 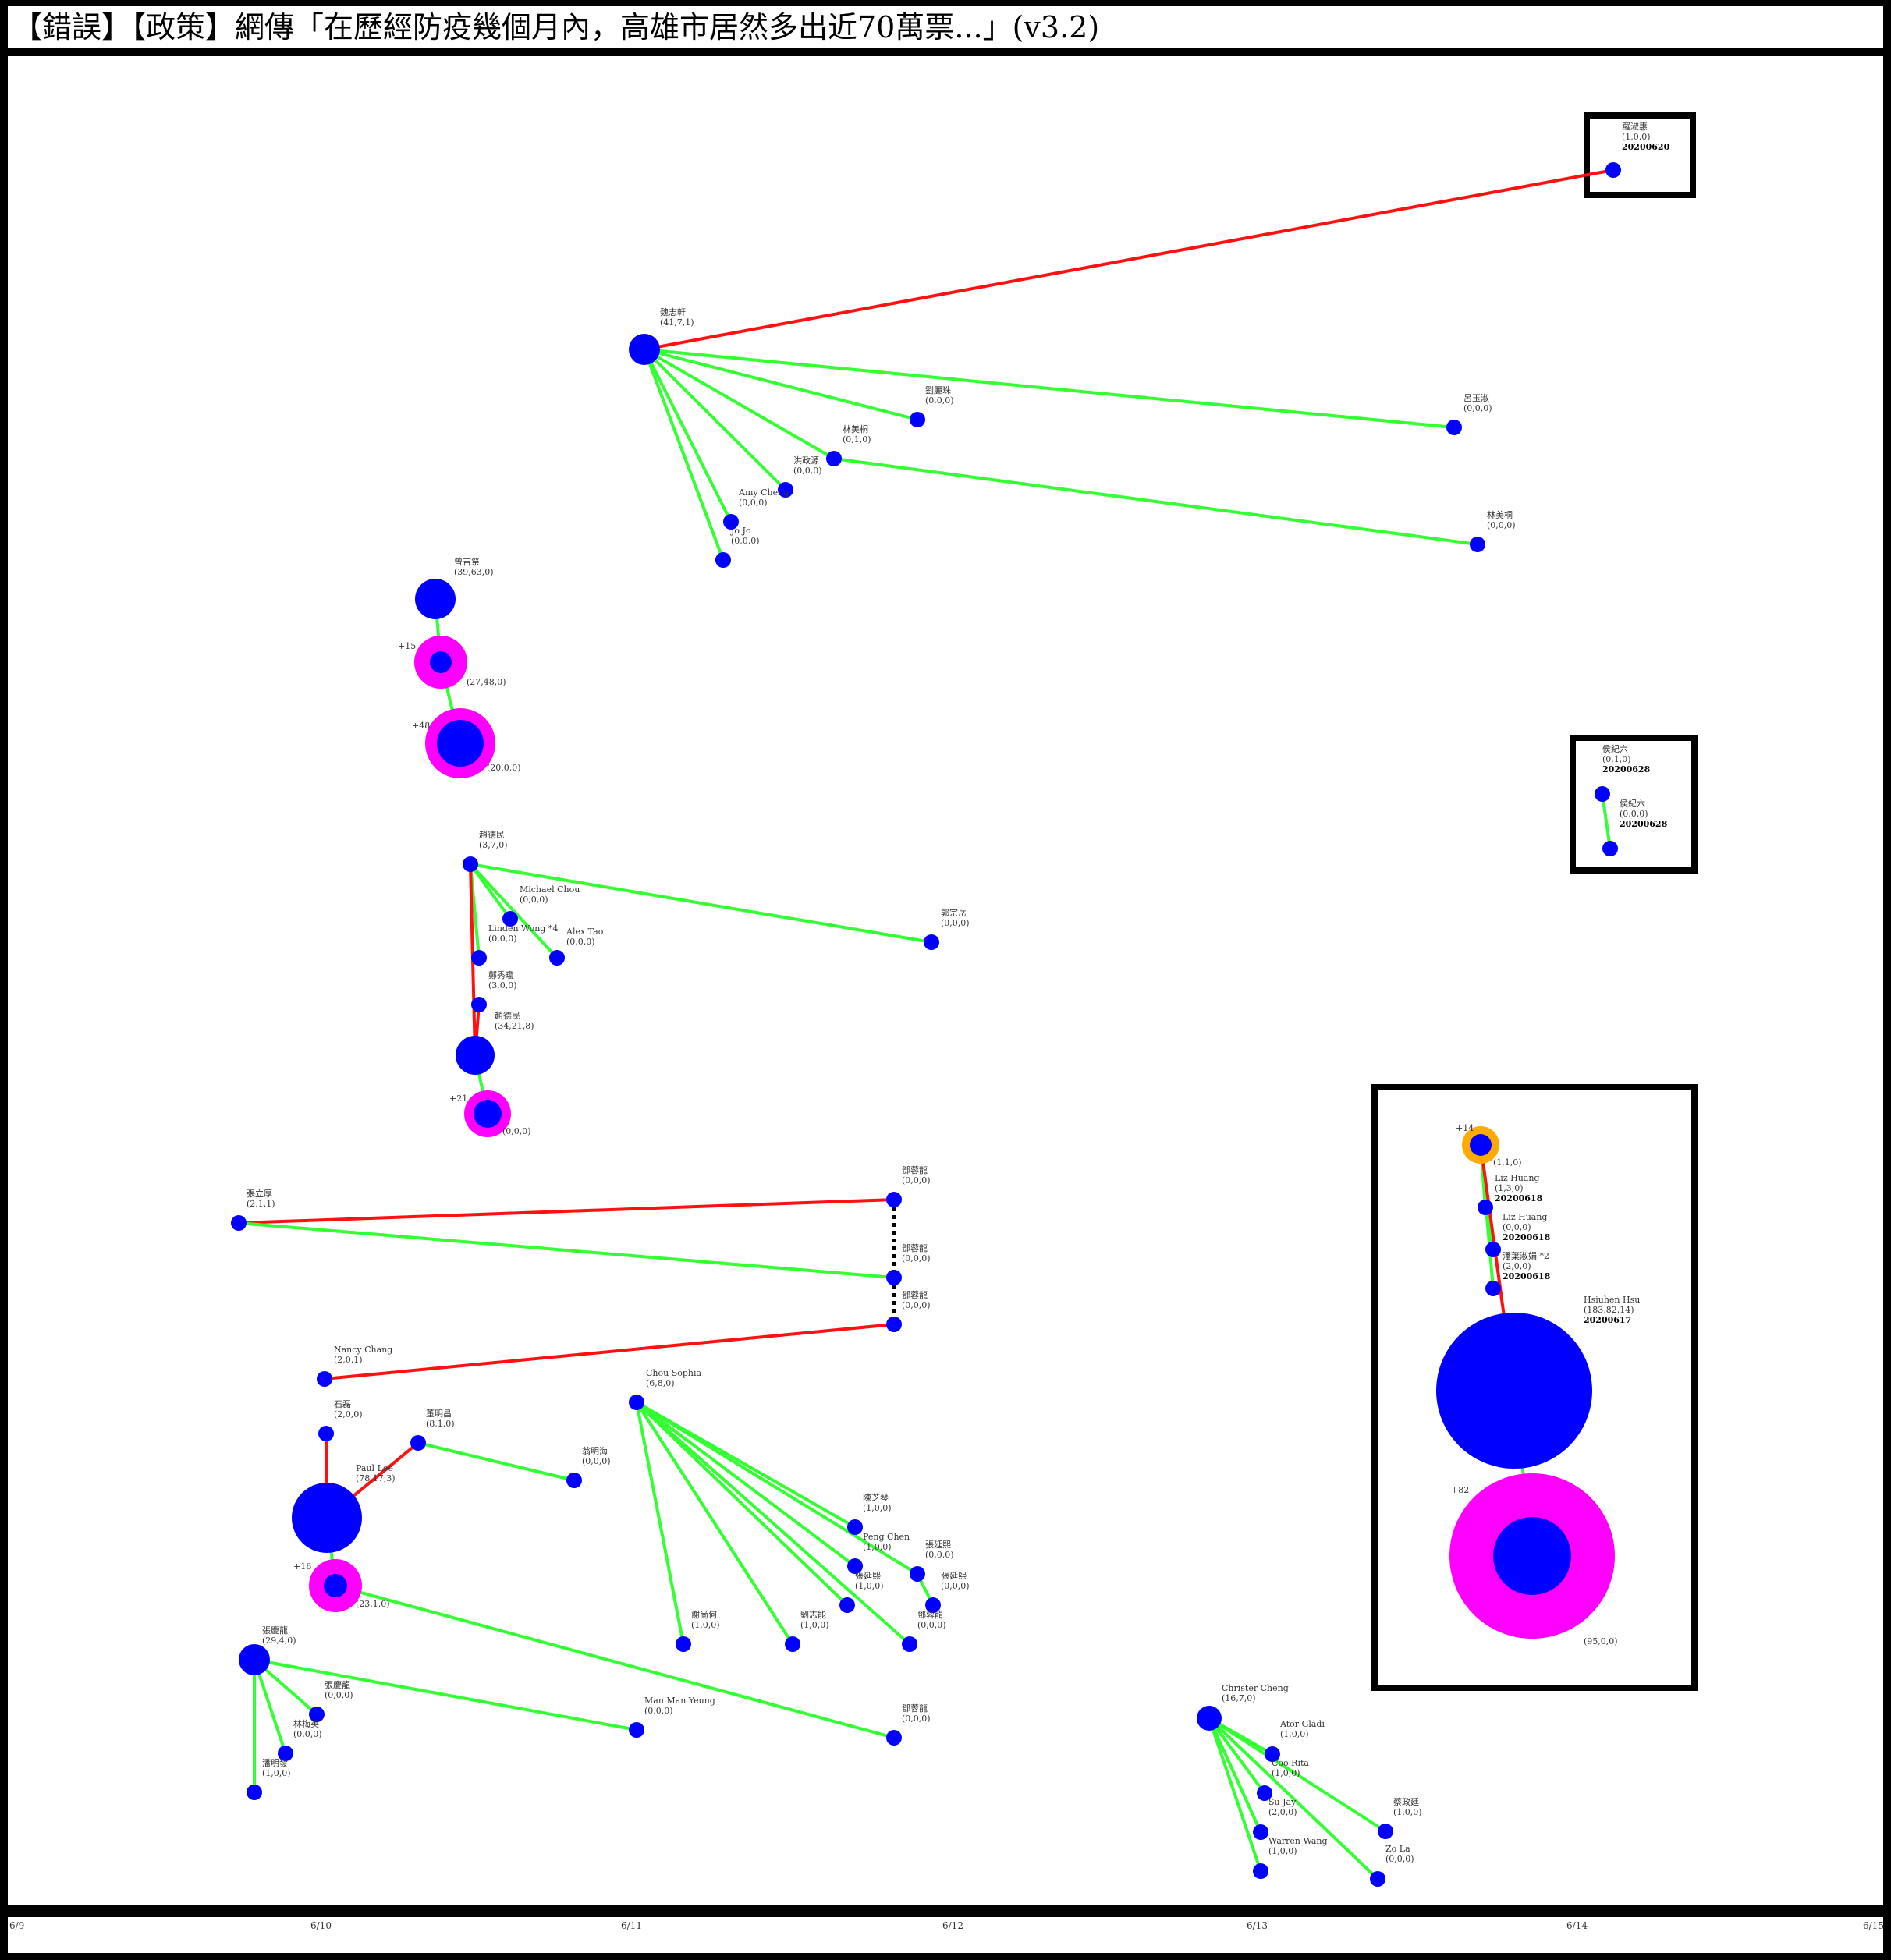 What do you see at coordinates (259, 1194) in the screenshot?
I see `node-name: 張立厚` at bounding box center [259, 1194].